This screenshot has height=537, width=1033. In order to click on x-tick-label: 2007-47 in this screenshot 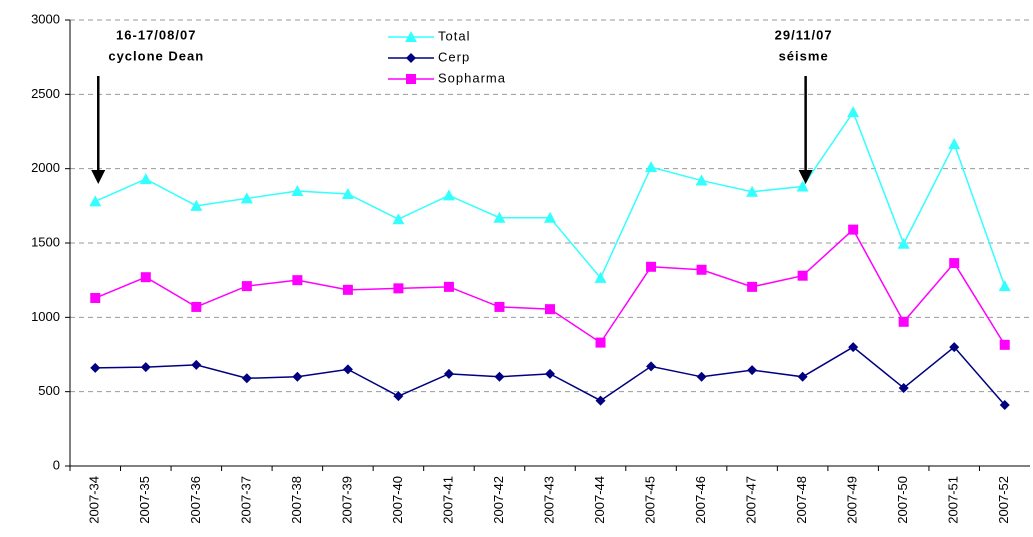, I will do `click(751, 500)`.